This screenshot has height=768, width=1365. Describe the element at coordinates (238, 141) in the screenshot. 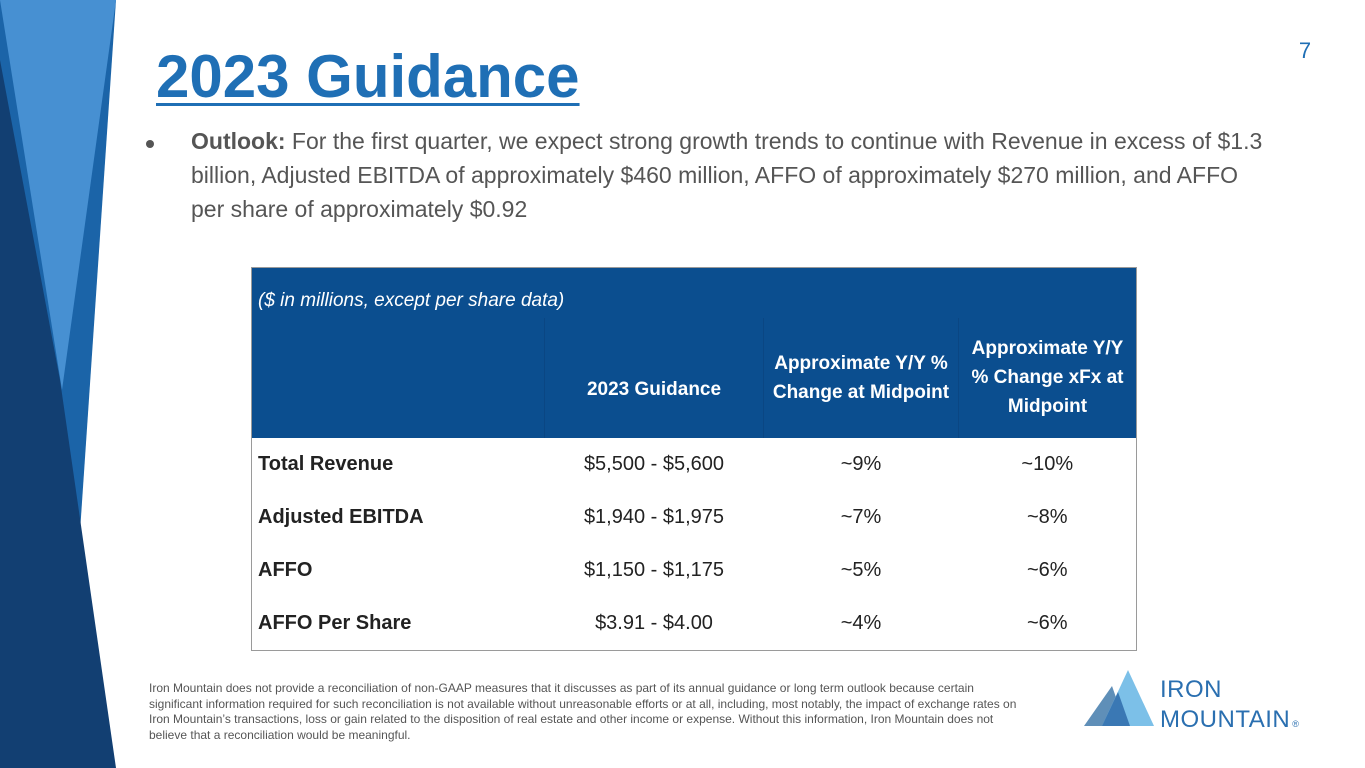

I see `outlook-label: Outlook:` at that location.